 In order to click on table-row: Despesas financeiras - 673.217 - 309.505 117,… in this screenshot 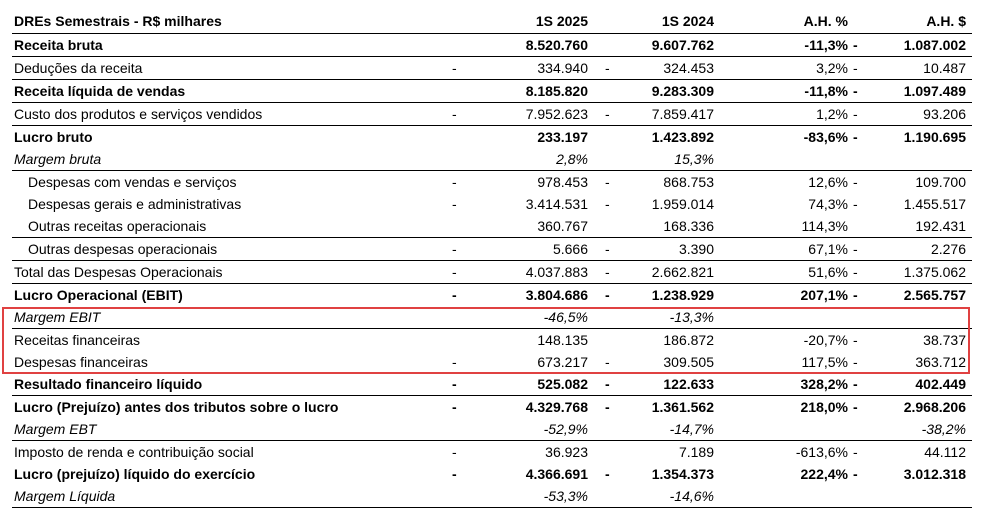, I will do `click(492, 362)`.